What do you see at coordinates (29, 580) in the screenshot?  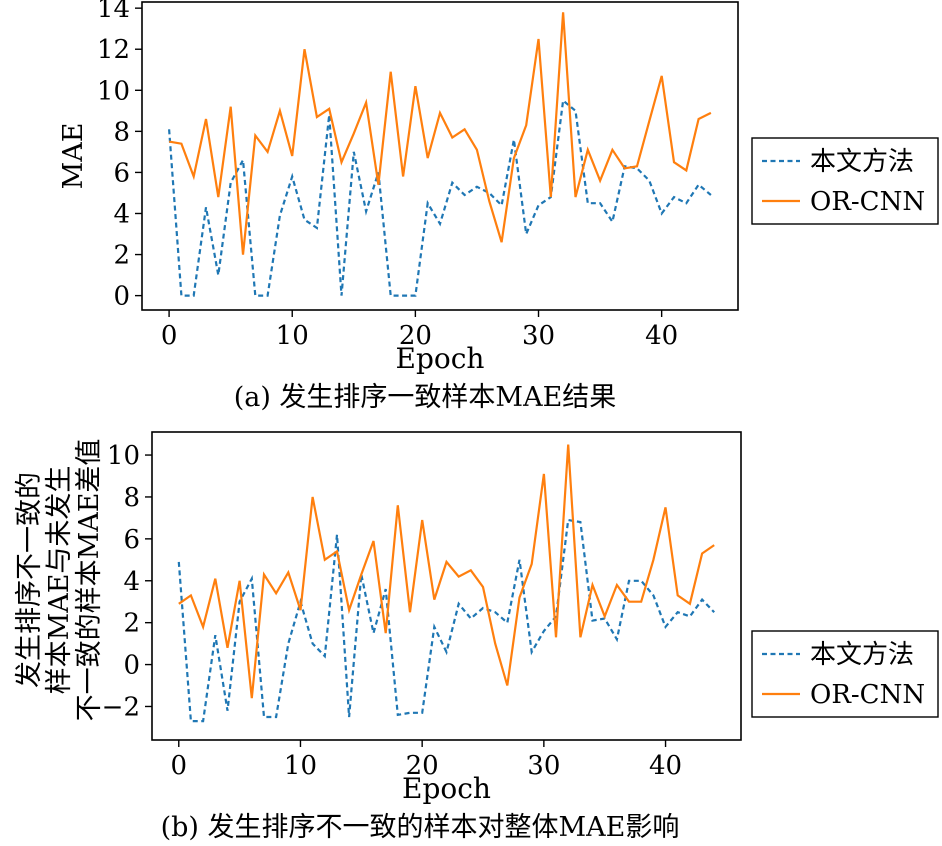 I see `y-axis-label-line: 发生排序不一致的` at bounding box center [29, 580].